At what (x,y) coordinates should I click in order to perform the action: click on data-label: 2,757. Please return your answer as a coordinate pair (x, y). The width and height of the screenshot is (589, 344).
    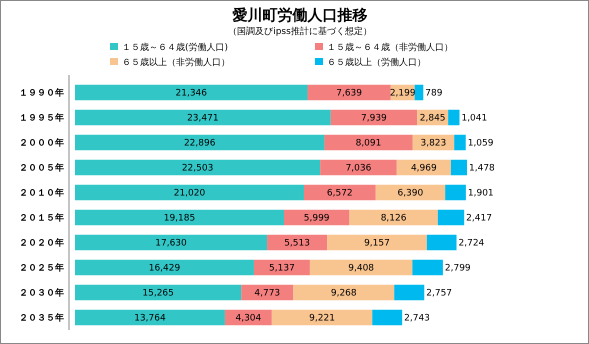
    Looking at the image, I should click on (439, 293).